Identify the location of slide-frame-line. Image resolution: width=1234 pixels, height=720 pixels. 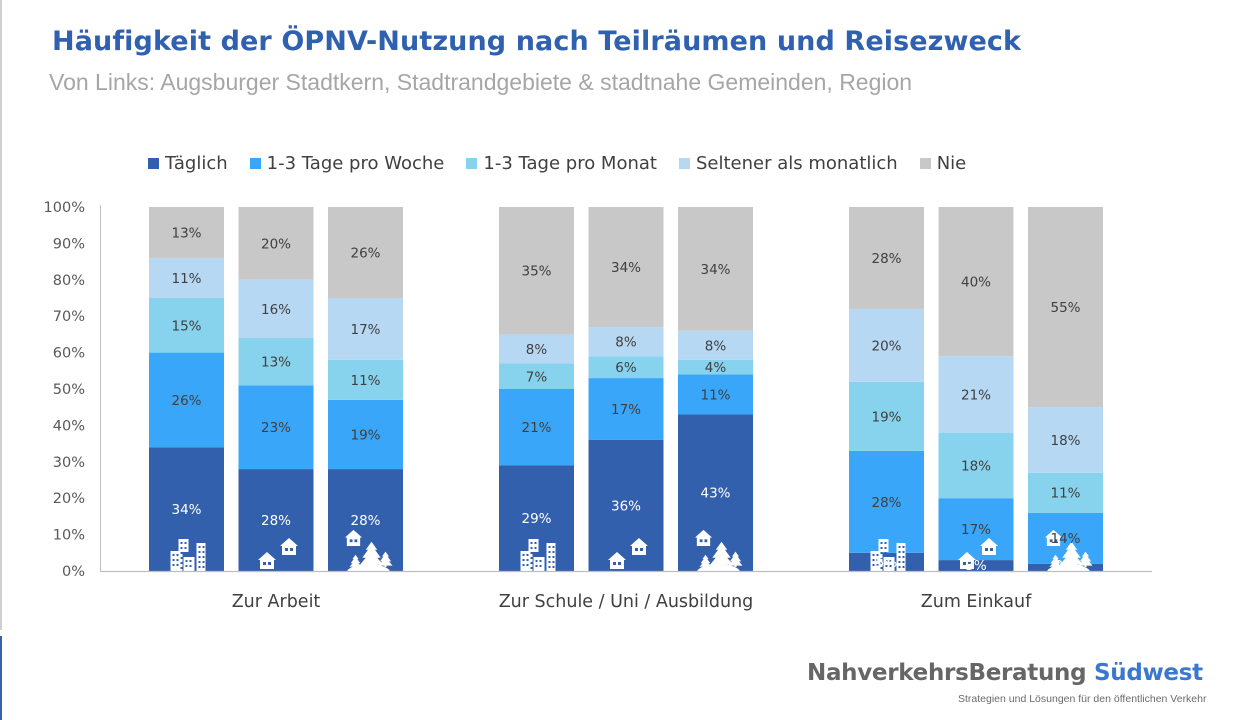
(1, 315).